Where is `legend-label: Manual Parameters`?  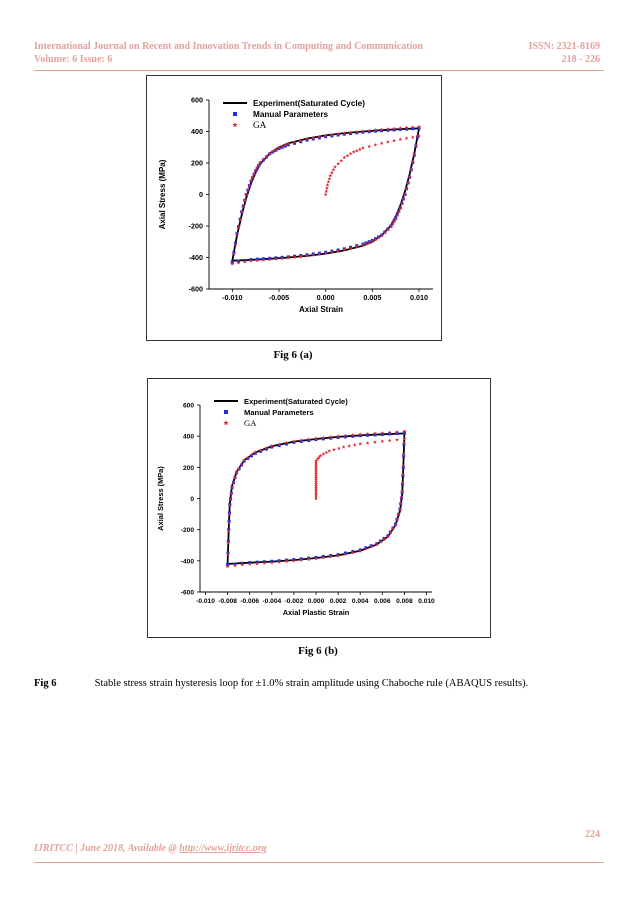
legend-label: Manual Parameters is located at coordinates (291, 114).